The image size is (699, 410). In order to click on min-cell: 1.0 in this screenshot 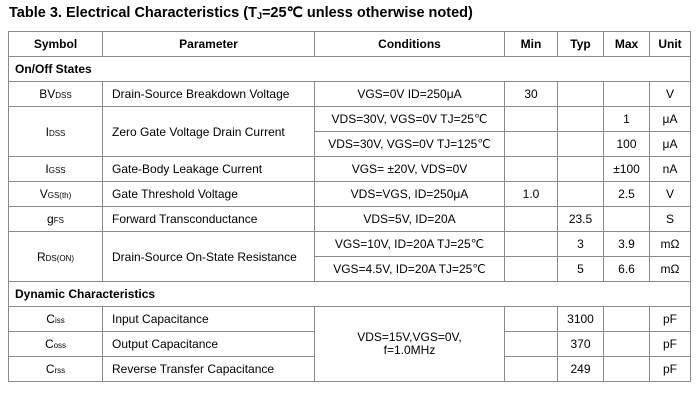, I will do `click(531, 194)`.